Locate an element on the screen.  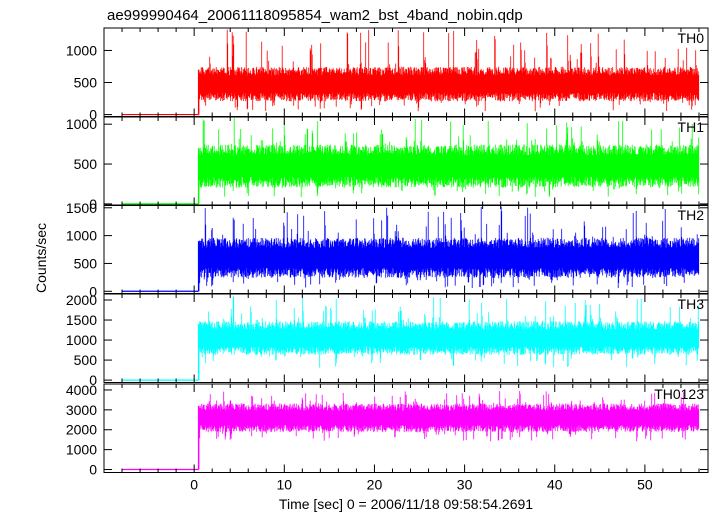
x-tick-label: 40 is located at coordinates (555, 485).